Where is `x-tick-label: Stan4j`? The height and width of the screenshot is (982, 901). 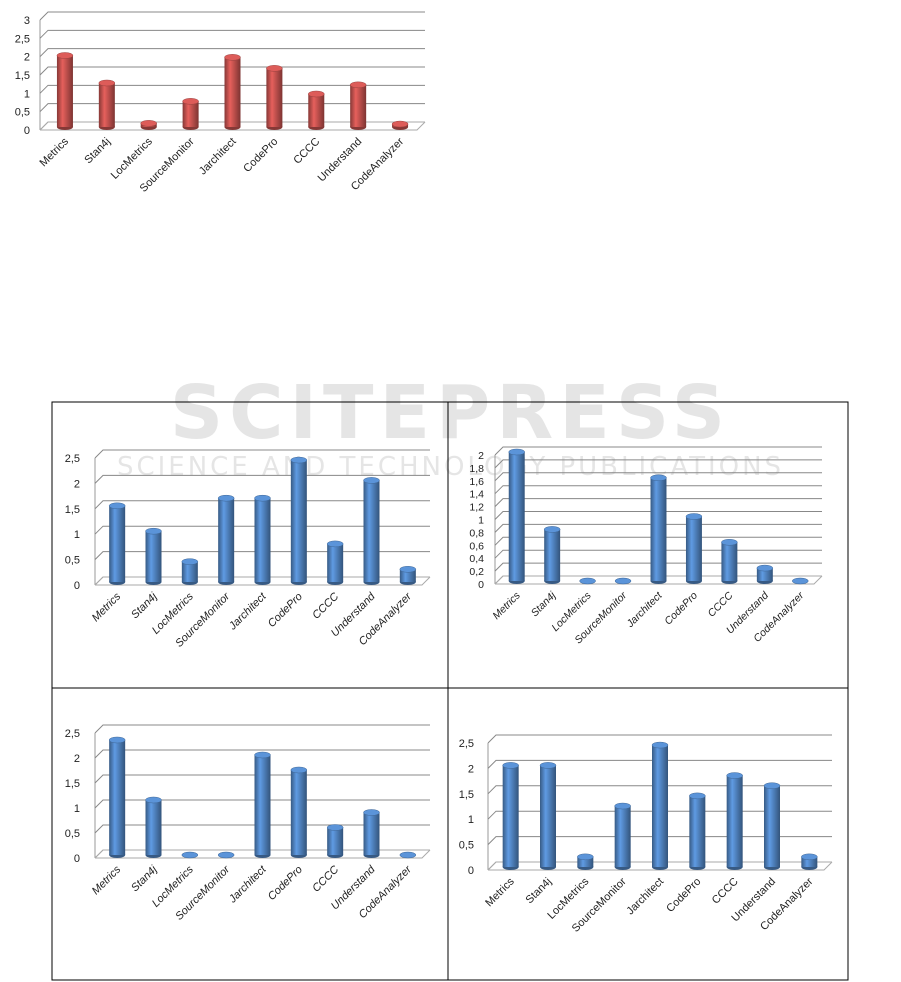 x-tick-label: Stan4j is located at coordinates (539, 891).